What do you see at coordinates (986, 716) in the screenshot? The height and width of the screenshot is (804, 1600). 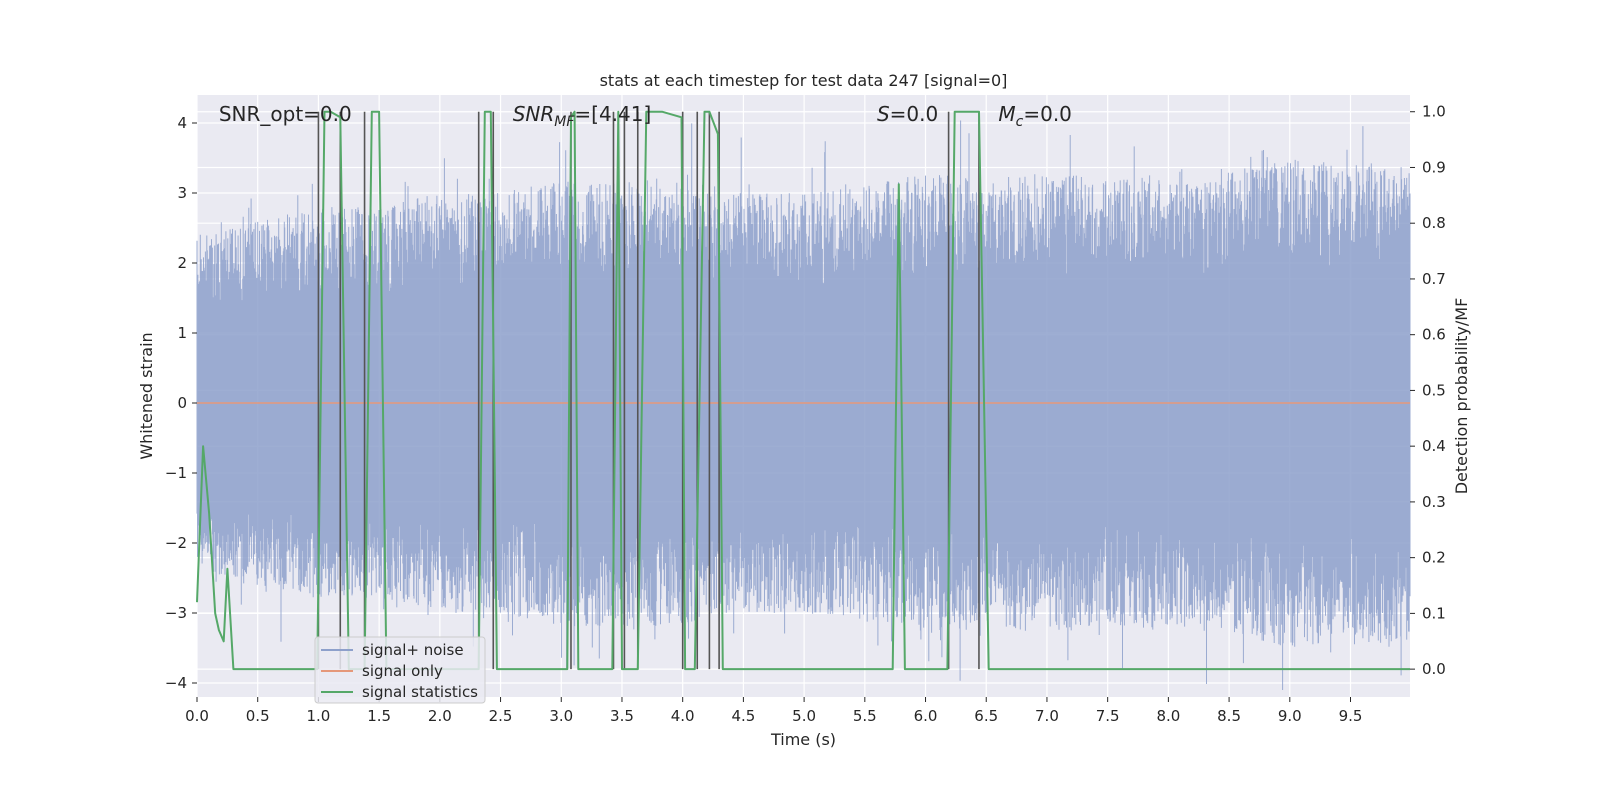 I see `x-tick-label-13: 6.5` at bounding box center [986, 716].